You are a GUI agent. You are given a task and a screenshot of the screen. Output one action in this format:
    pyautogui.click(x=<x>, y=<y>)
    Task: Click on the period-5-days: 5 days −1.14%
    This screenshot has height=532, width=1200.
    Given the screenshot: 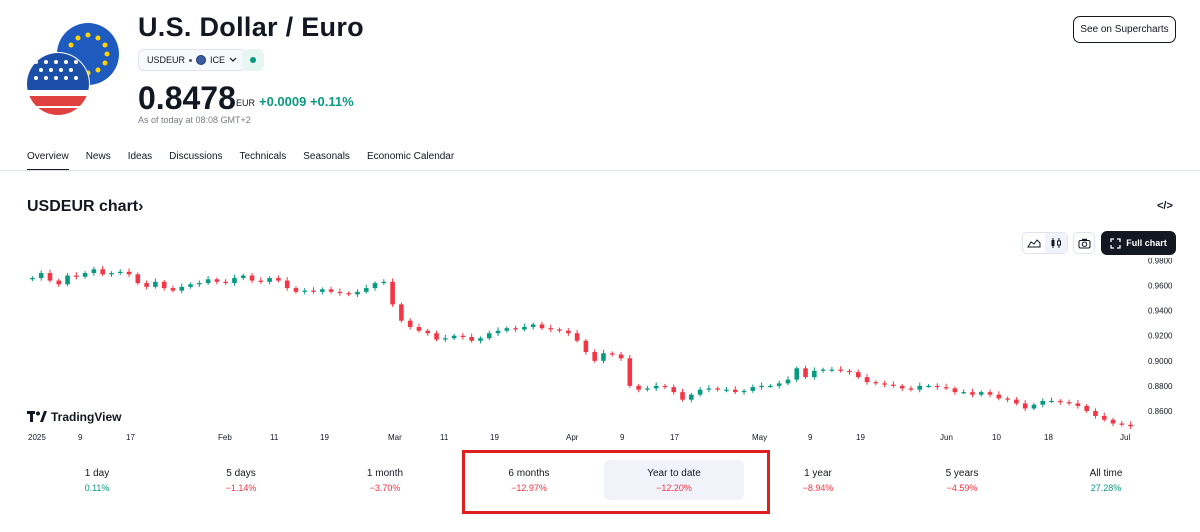 What is the action you would take?
    pyautogui.click(x=241, y=480)
    